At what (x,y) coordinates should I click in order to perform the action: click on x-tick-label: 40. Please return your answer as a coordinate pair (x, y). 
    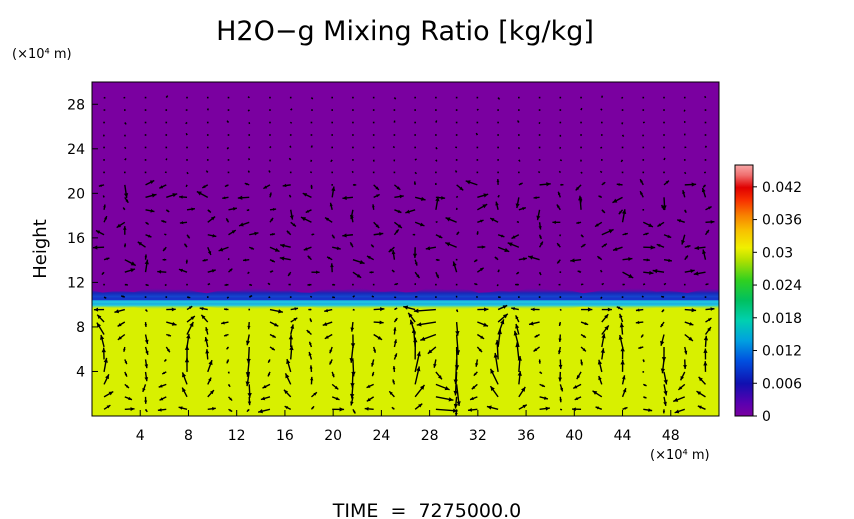
    Looking at the image, I should click on (574, 436).